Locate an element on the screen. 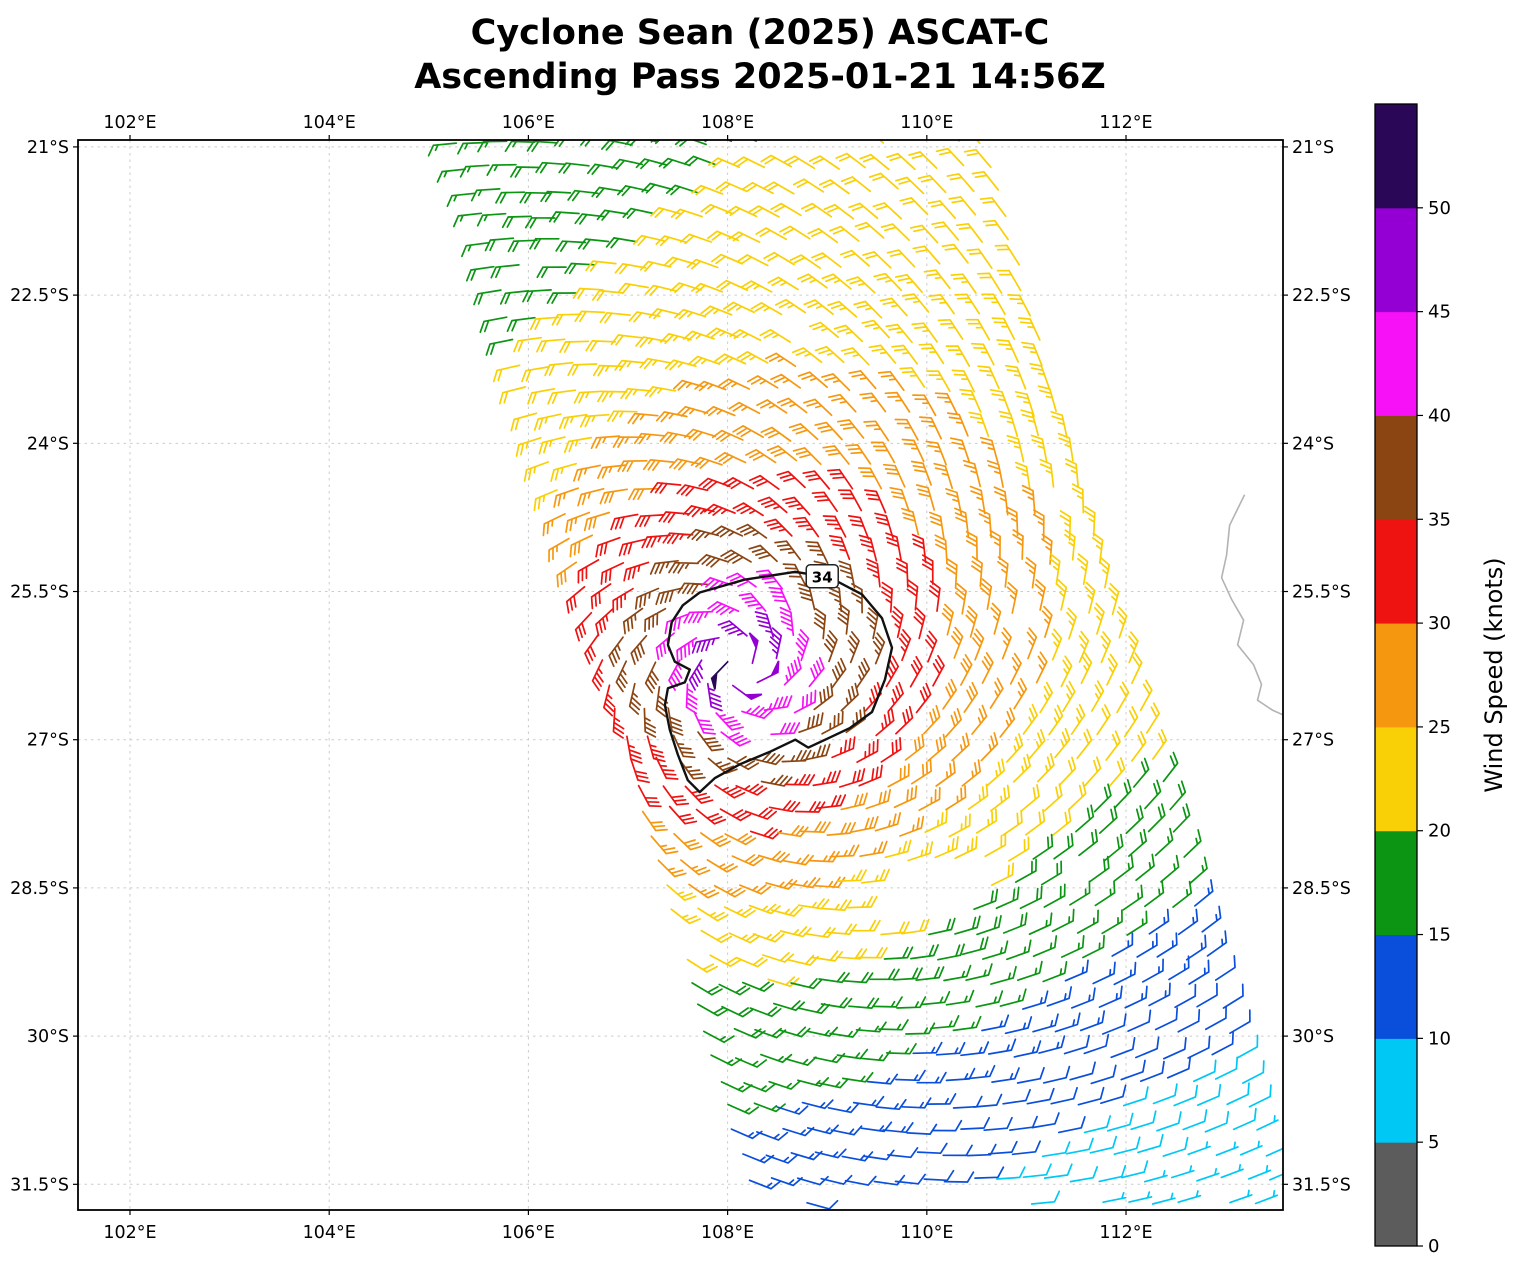 This screenshot has height=1264, width=1513. colorbar-tick-label: 0 is located at coordinates (1433, 1246).